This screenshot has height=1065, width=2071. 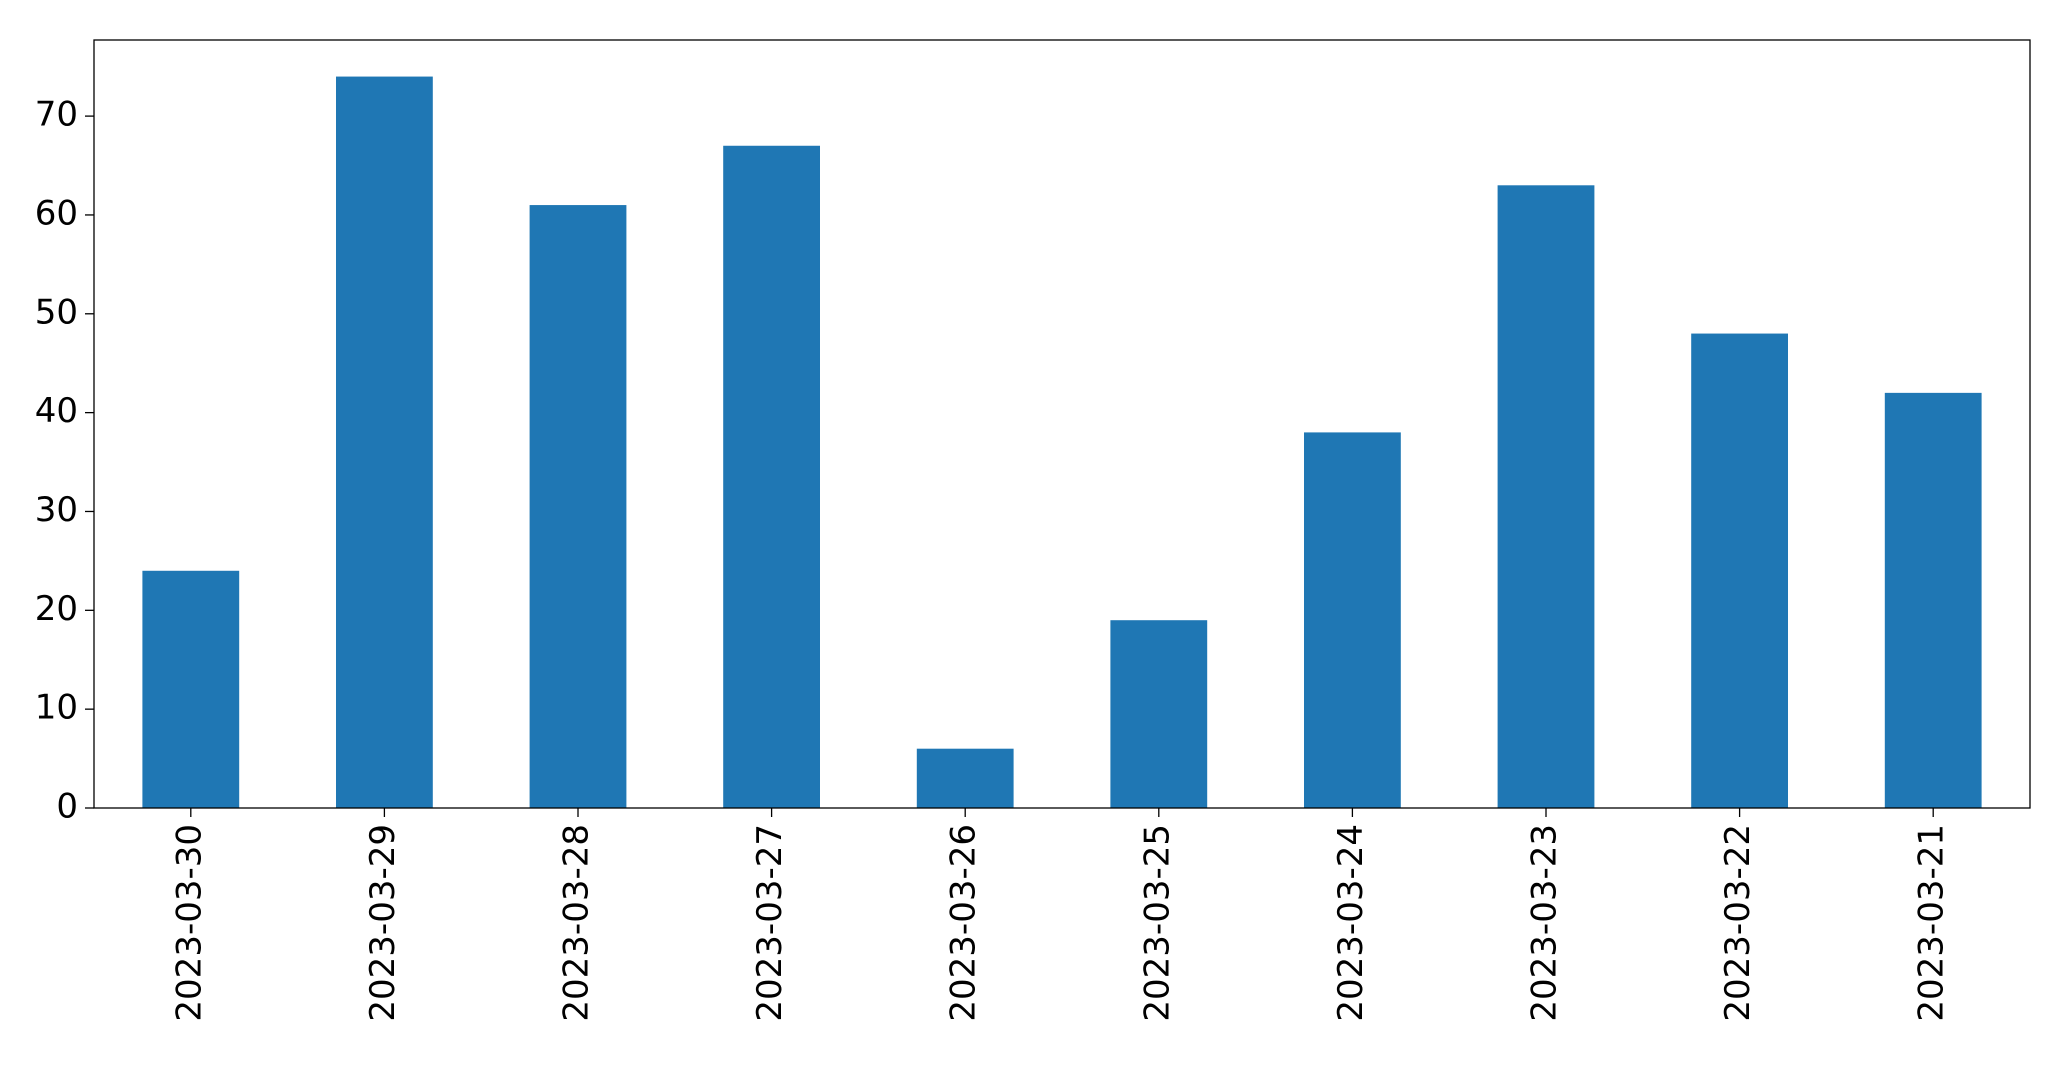 I want to click on x-tick-label: 2023-03-23, so click(x=1545, y=923).